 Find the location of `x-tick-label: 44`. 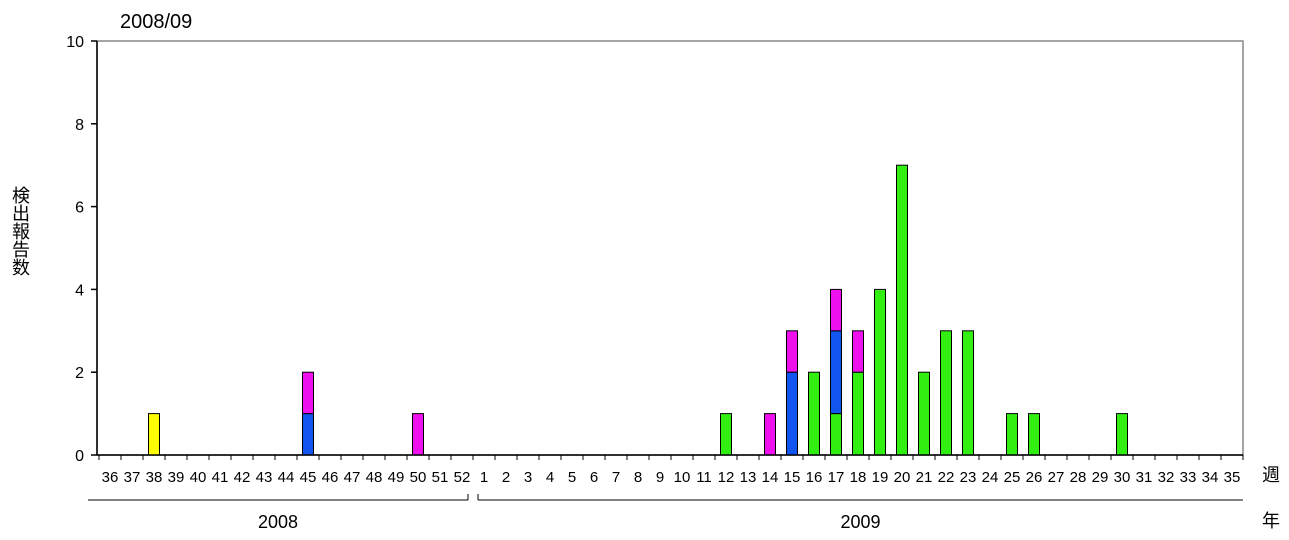

x-tick-label: 44 is located at coordinates (286, 477).